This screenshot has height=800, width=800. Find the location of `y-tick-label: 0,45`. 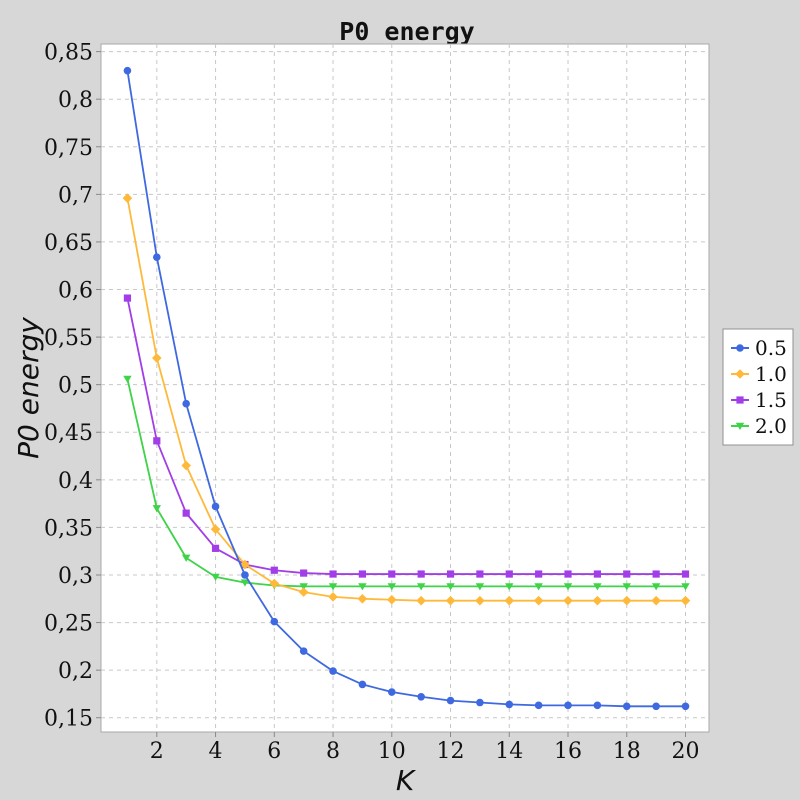

y-tick-label: 0,45 is located at coordinates (68, 433).